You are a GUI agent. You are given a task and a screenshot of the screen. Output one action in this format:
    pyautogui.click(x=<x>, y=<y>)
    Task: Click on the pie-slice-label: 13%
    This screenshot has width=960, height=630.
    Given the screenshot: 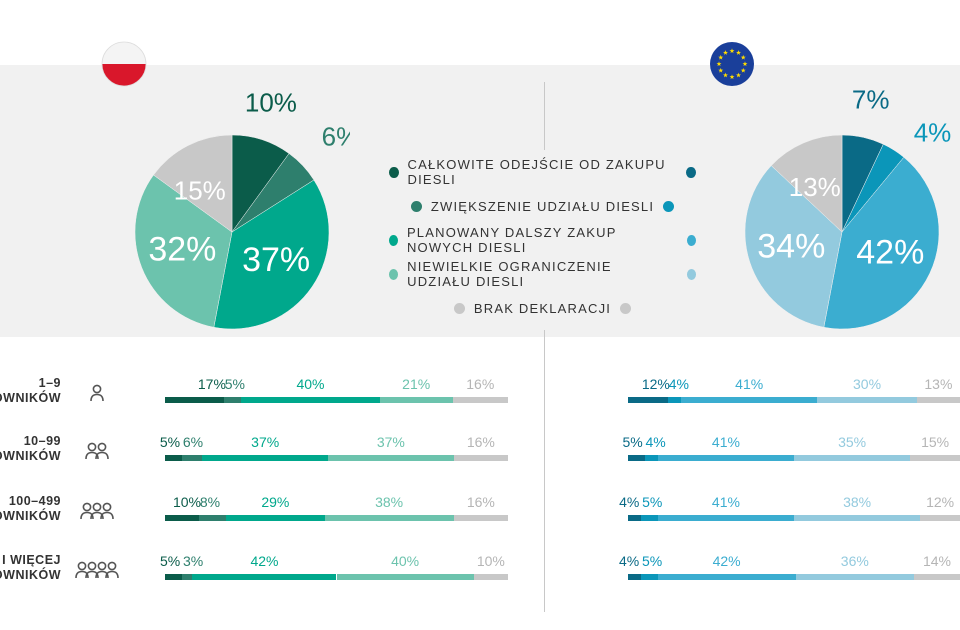 What is the action you would take?
    pyautogui.click(x=815, y=187)
    